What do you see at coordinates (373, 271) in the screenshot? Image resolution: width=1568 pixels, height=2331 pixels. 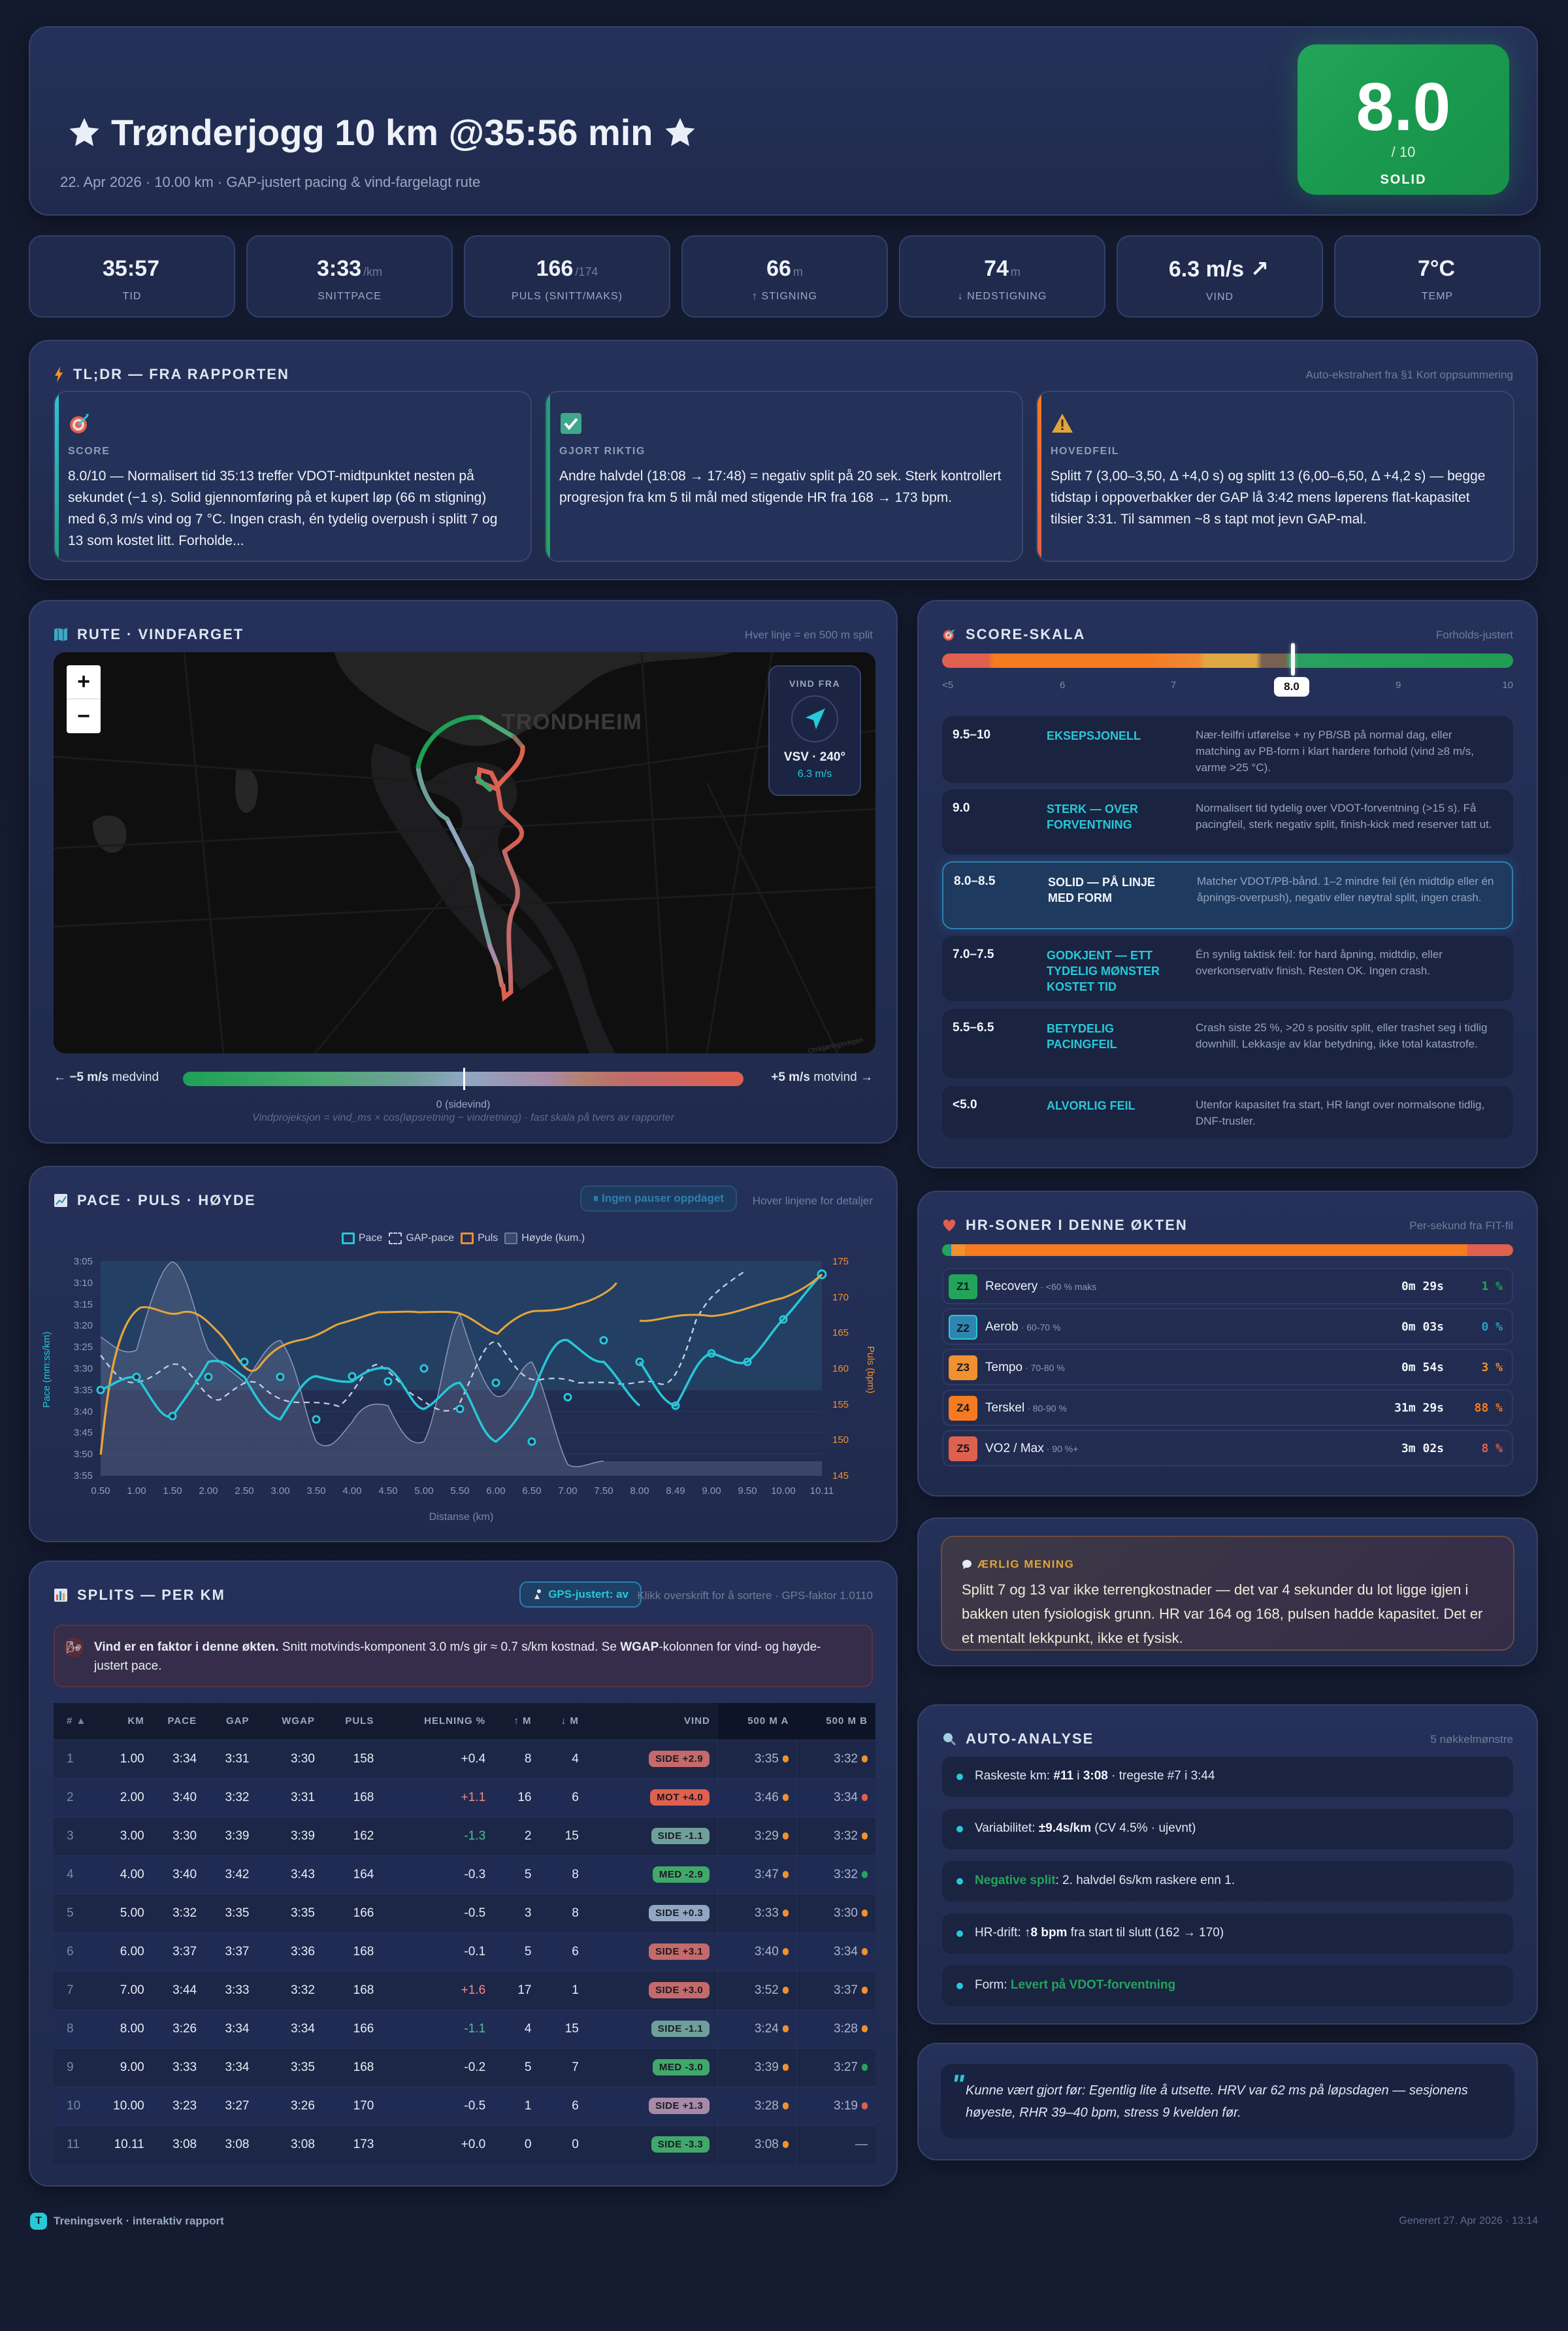 I see `stat-unit: /km` at bounding box center [373, 271].